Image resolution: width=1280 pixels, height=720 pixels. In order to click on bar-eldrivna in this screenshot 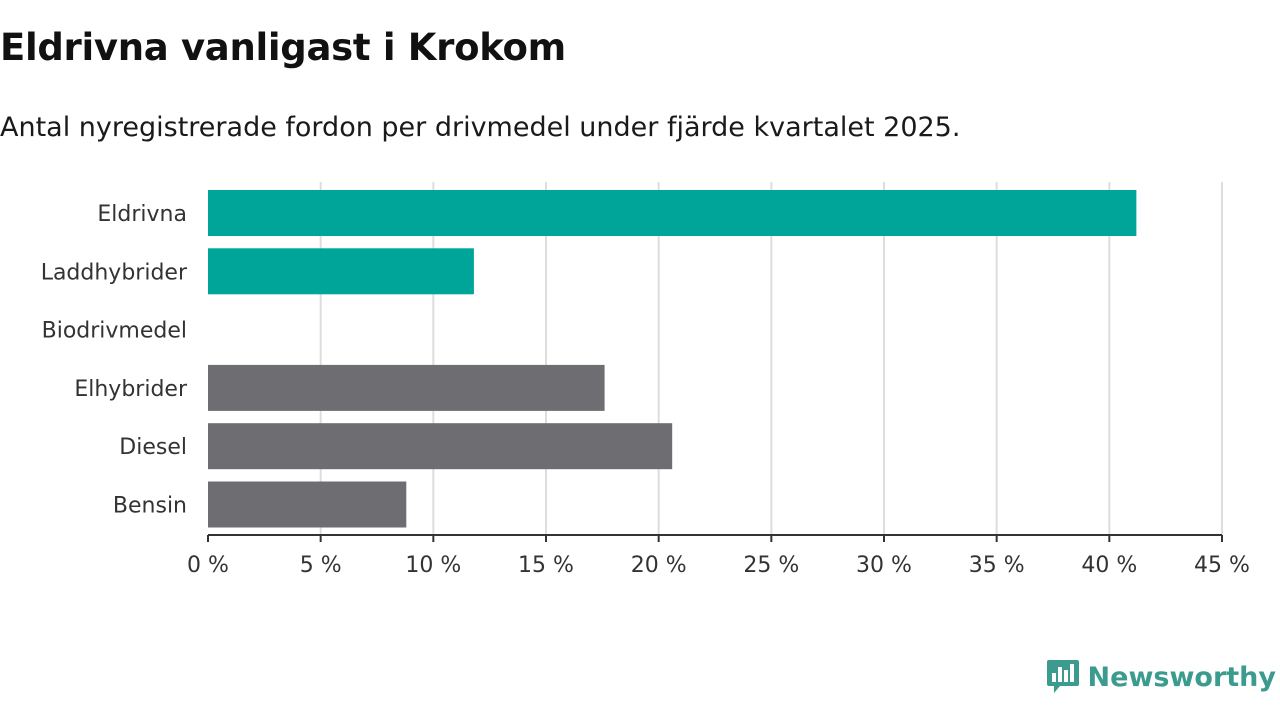, I will do `click(672, 213)`.